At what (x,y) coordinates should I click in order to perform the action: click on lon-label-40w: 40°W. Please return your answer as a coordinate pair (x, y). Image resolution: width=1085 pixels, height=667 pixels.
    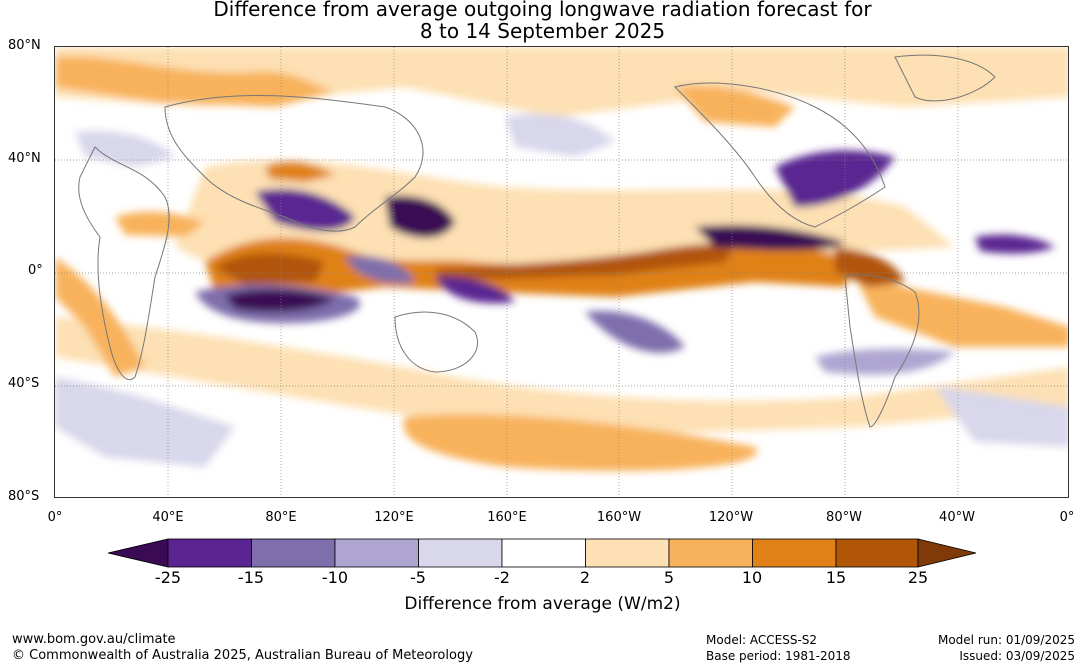
    Looking at the image, I should click on (957, 517).